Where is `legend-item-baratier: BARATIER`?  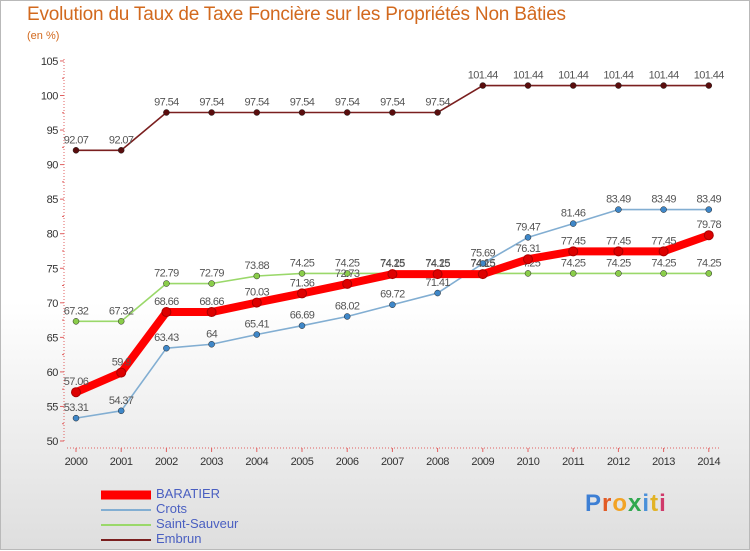
legend-item-baratier: BARATIER is located at coordinates (211, 494).